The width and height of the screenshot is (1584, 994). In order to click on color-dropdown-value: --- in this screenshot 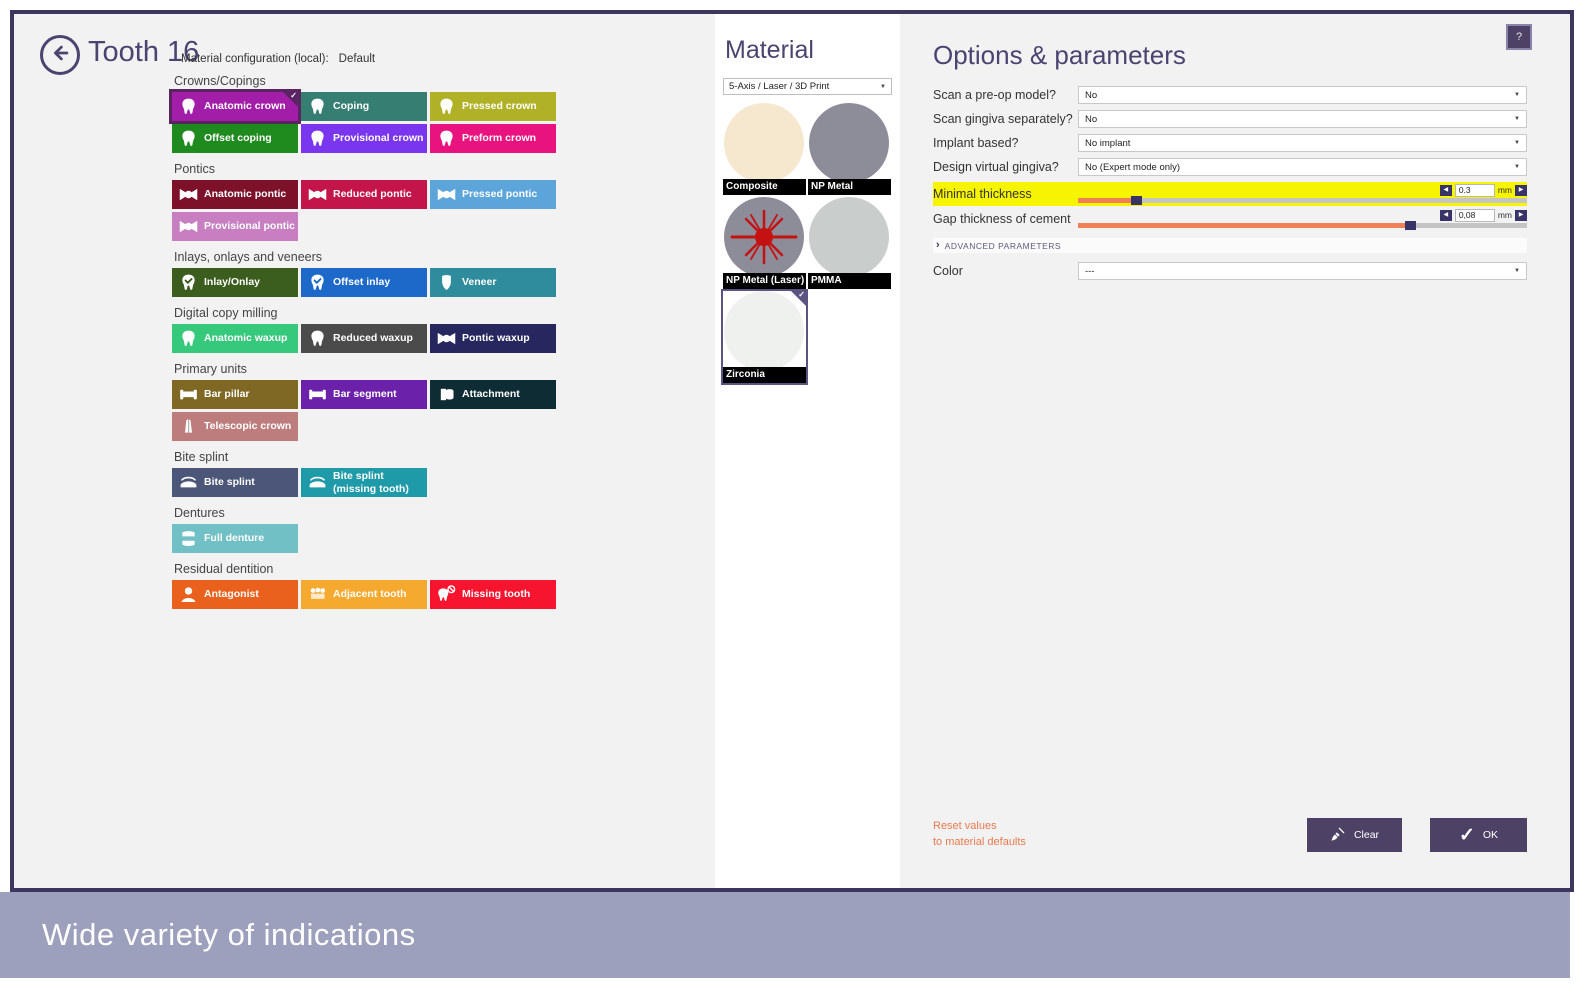, I will do `click(1090, 271)`.